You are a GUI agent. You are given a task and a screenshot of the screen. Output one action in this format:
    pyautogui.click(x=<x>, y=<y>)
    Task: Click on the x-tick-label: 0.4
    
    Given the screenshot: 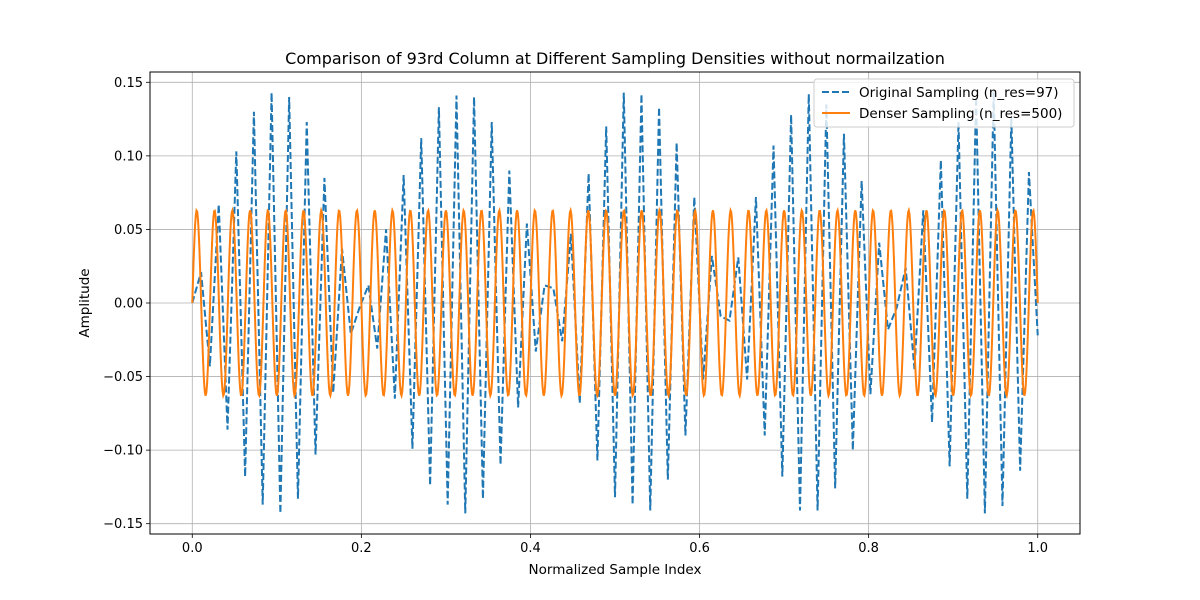 What is the action you would take?
    pyautogui.click(x=530, y=548)
    